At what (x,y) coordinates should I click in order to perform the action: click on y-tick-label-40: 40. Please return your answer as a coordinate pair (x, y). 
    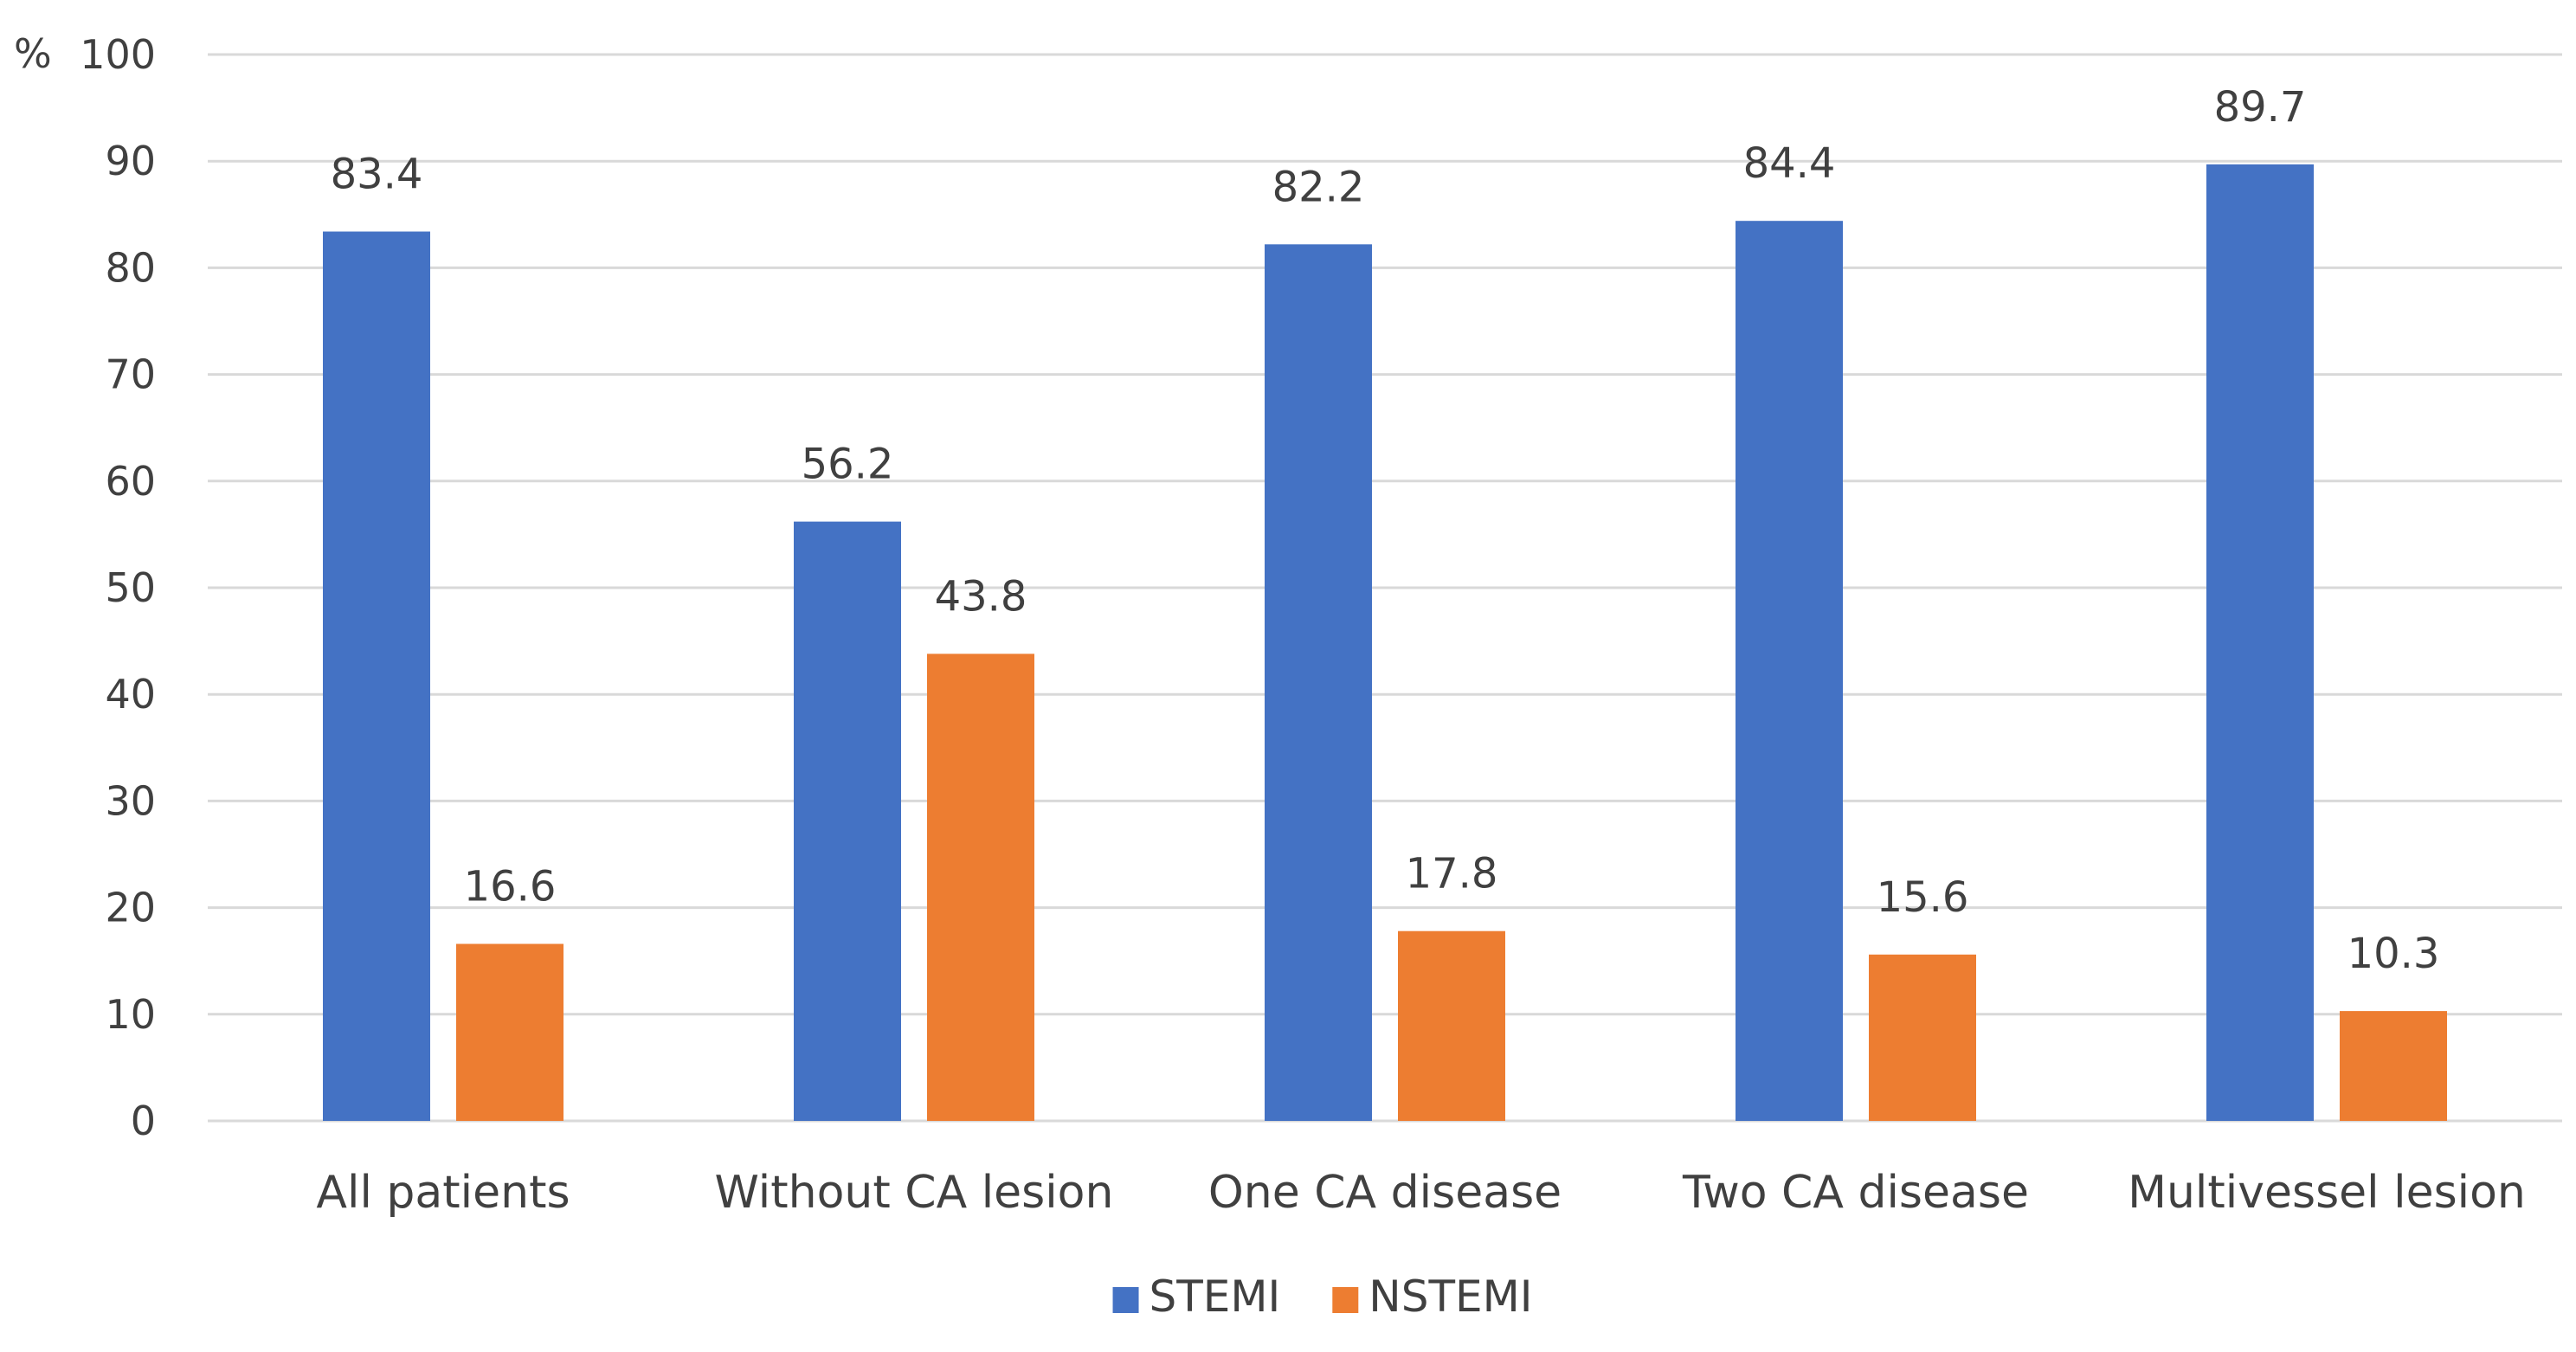
    Looking at the image, I should click on (130, 694).